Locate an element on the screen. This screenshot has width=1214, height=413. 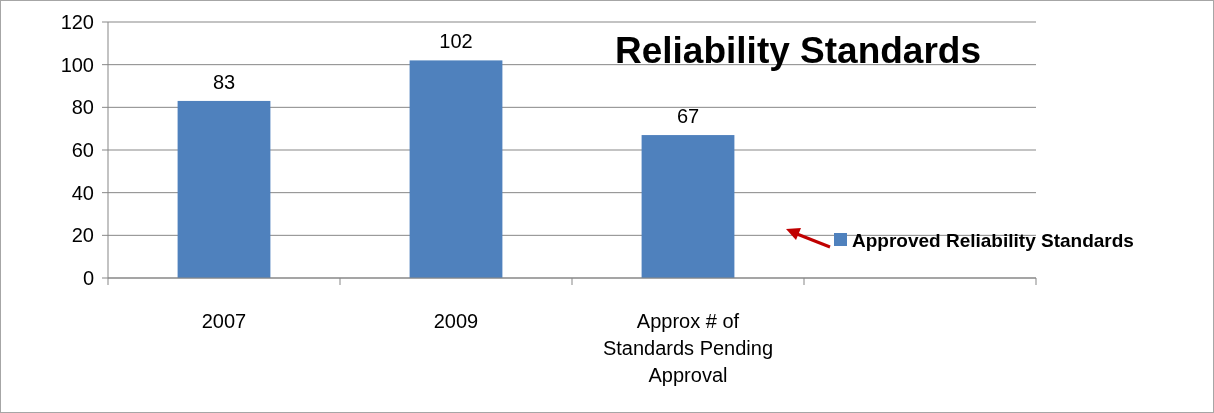
data-label: 67 is located at coordinates (688, 116).